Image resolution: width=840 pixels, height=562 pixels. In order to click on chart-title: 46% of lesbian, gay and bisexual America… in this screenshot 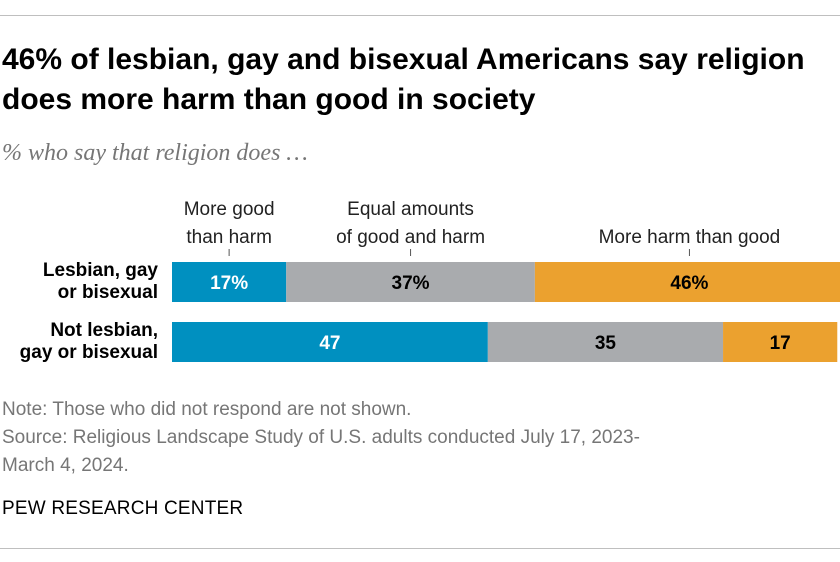, I will do `click(403, 79)`.